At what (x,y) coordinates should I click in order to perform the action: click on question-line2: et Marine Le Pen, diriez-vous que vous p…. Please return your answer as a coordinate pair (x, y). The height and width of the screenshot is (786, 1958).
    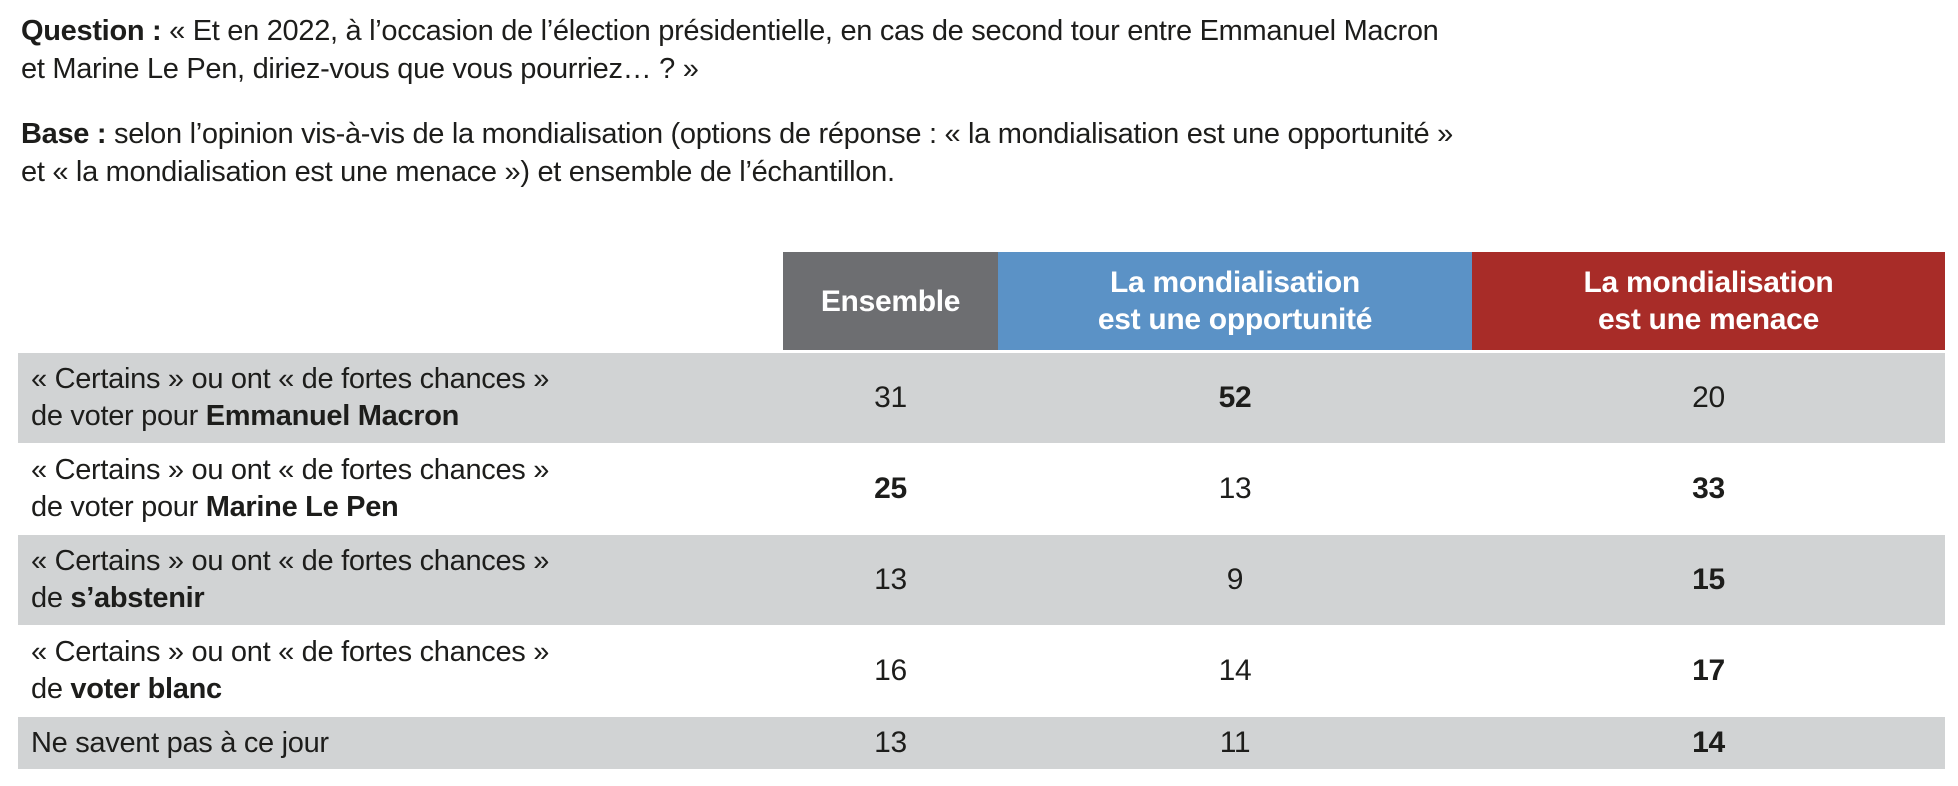
    Looking at the image, I should click on (360, 69).